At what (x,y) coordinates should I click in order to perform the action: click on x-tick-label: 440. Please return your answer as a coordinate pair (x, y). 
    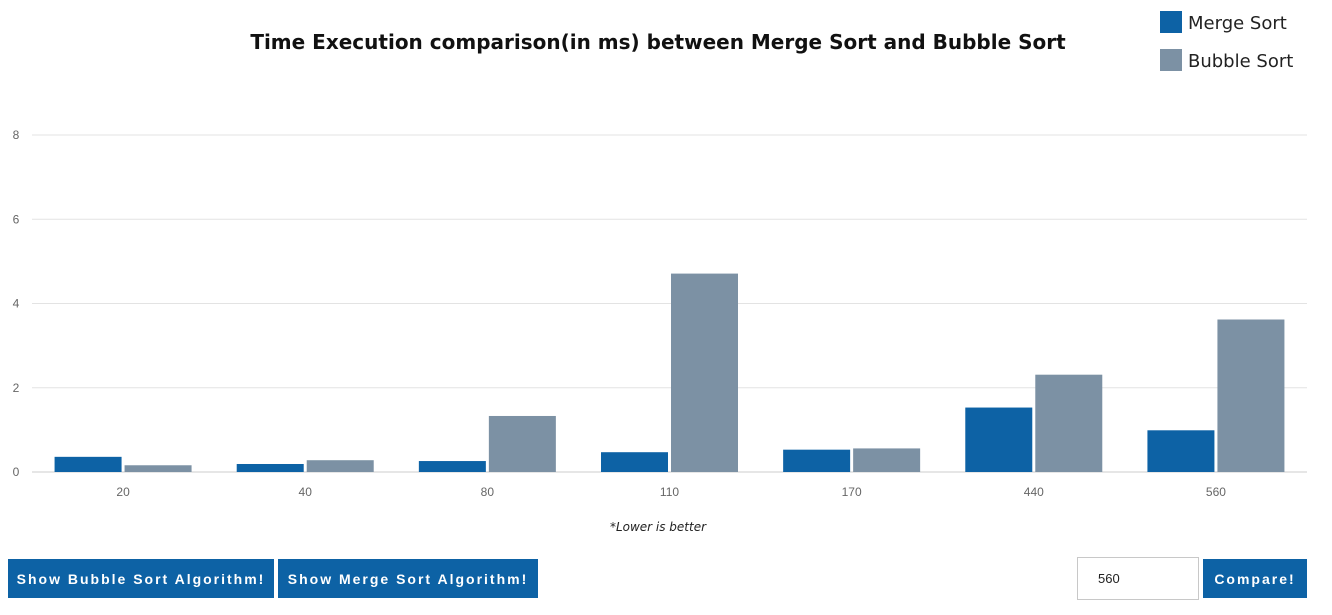
    Looking at the image, I should click on (1034, 492).